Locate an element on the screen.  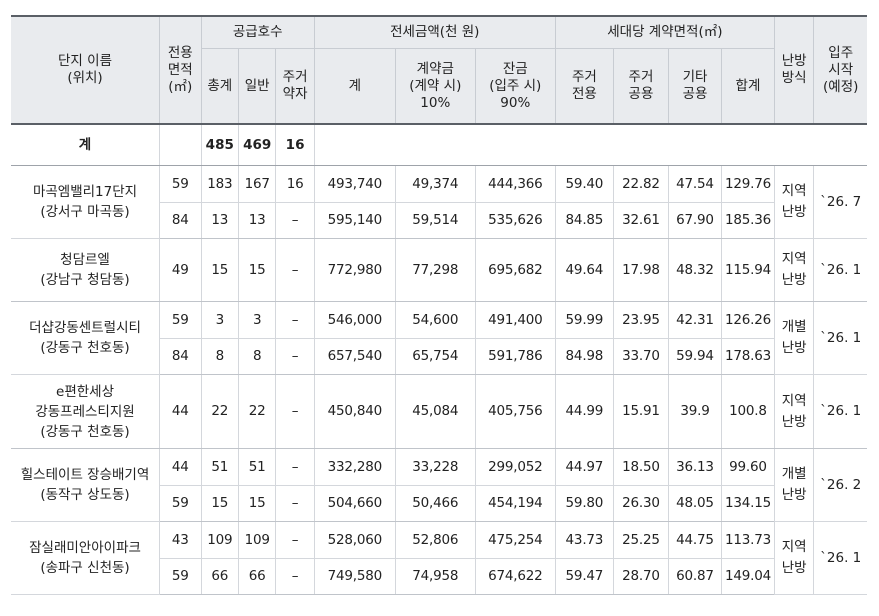
area-shared-cell: 23.95 is located at coordinates (641, 320).